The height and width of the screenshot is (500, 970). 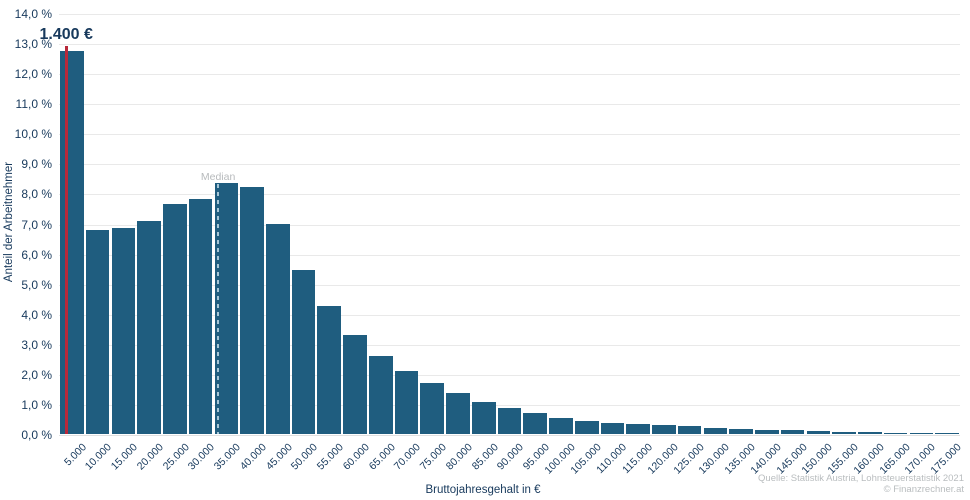 What do you see at coordinates (218, 176) in the screenshot?
I see `median-label: Median` at bounding box center [218, 176].